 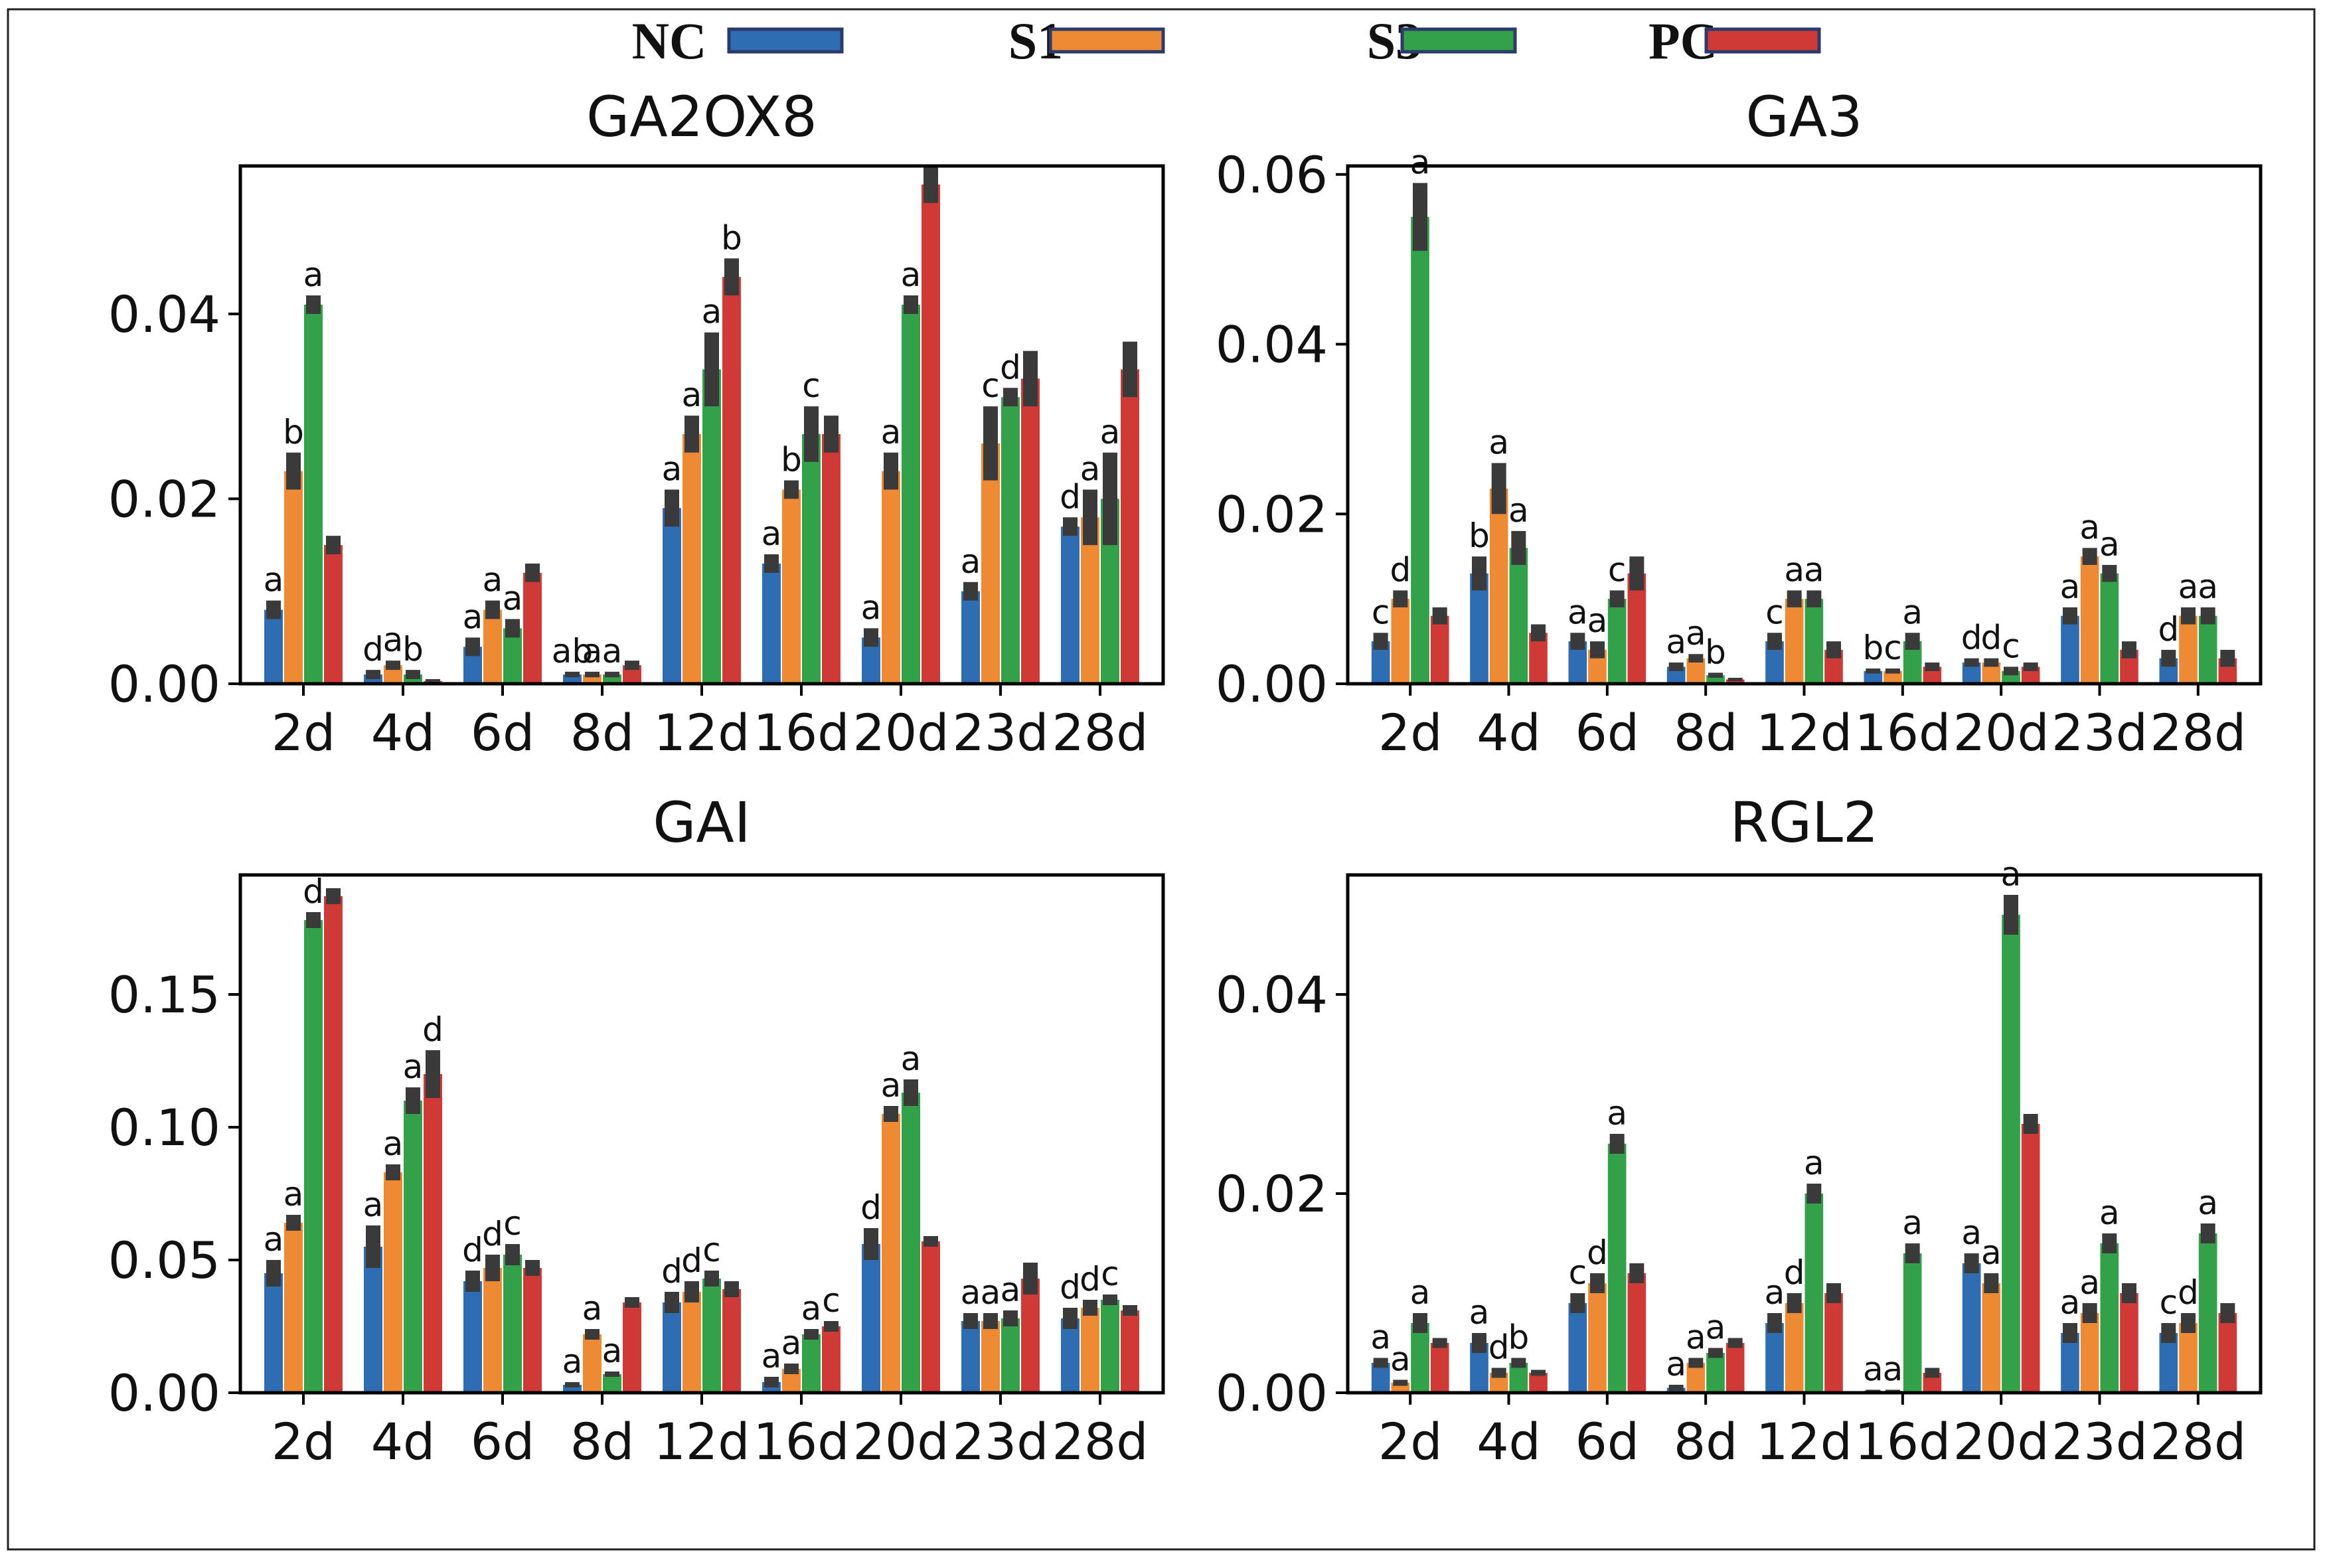 I want to click on y-tick-label: 0.05, so click(x=164, y=1260).